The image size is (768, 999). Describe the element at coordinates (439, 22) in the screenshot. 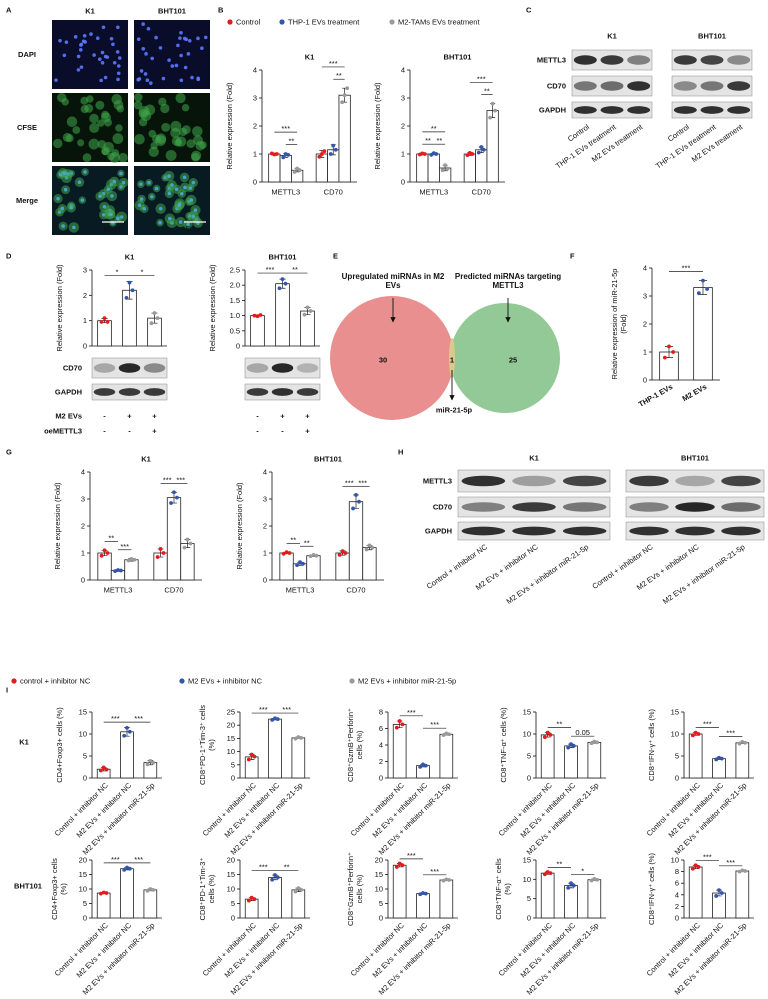

I see `legend-label: M2-TAMs EVs treatment` at that location.